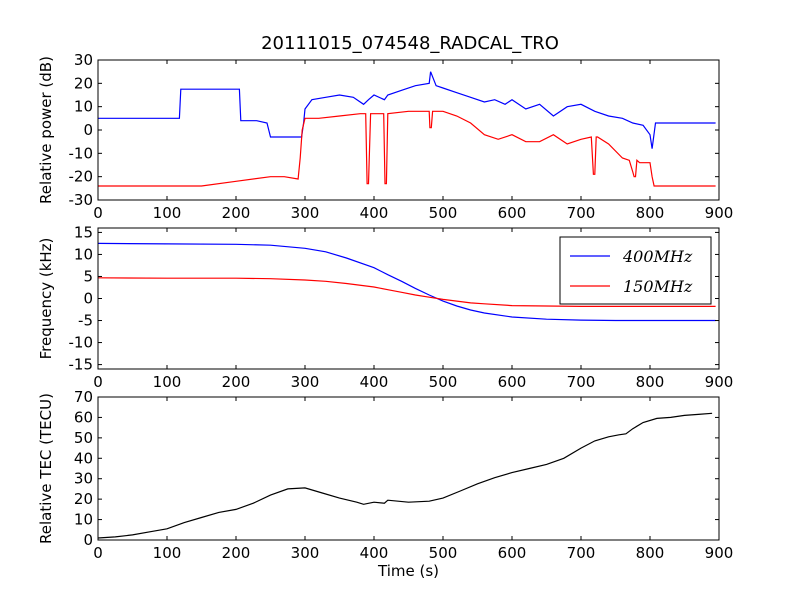 Image resolution: width=800 pixels, height=600 pixels. I want to click on y-tick-label: 70, so click(83, 397).